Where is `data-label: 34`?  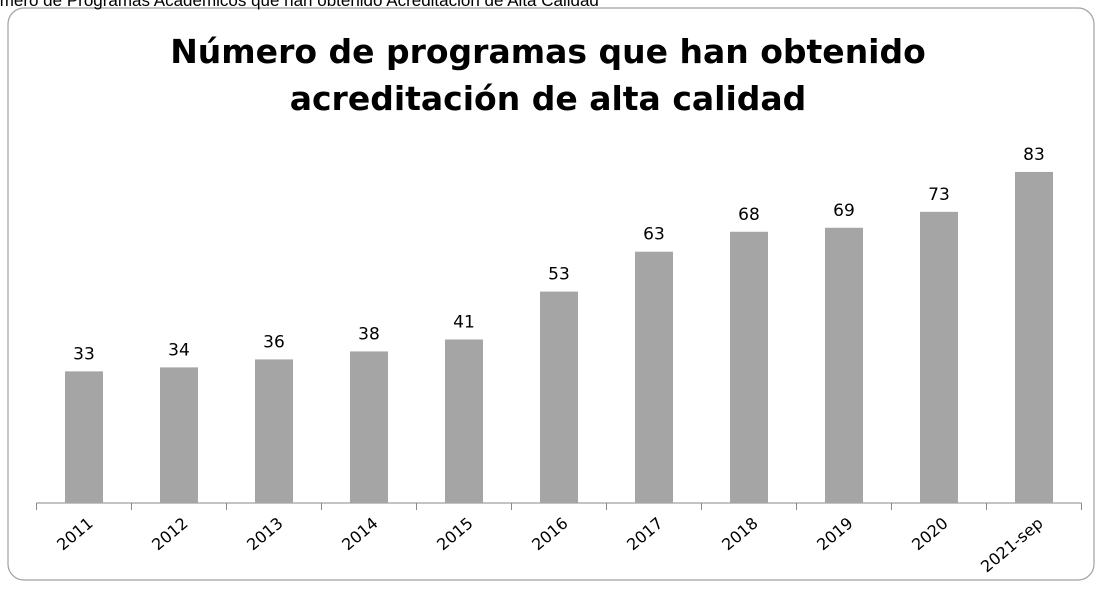
data-label: 34 is located at coordinates (179, 350).